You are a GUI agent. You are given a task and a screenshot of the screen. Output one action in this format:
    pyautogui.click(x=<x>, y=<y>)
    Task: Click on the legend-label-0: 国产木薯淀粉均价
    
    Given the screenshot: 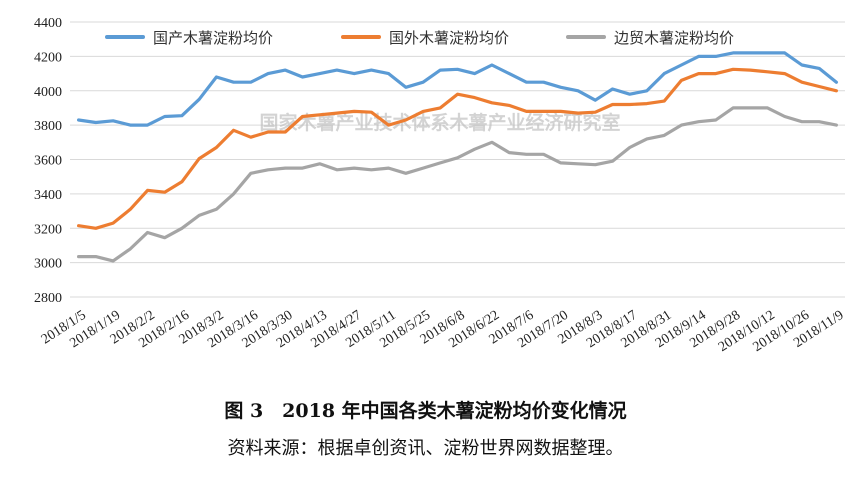 What is the action you would take?
    pyautogui.click(x=213, y=38)
    